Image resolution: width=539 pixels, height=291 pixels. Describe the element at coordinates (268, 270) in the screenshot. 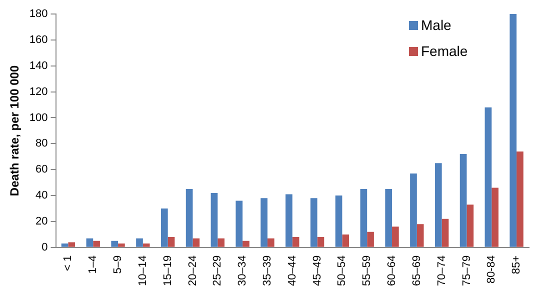

I see `x-tick-label: 35–39` at that location.